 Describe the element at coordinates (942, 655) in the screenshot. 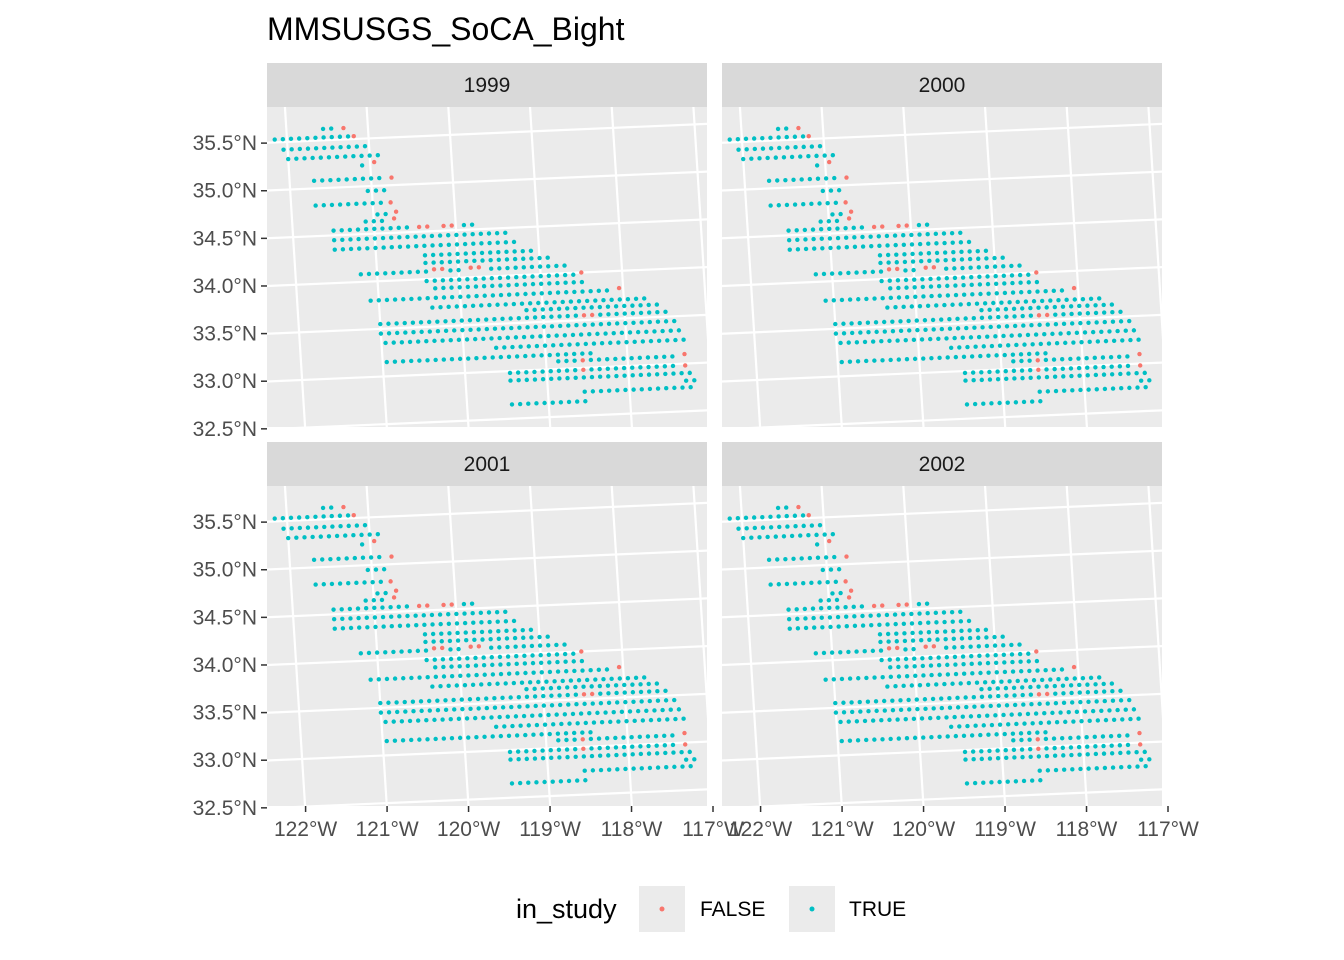

I see `parallel-gridline` at that location.